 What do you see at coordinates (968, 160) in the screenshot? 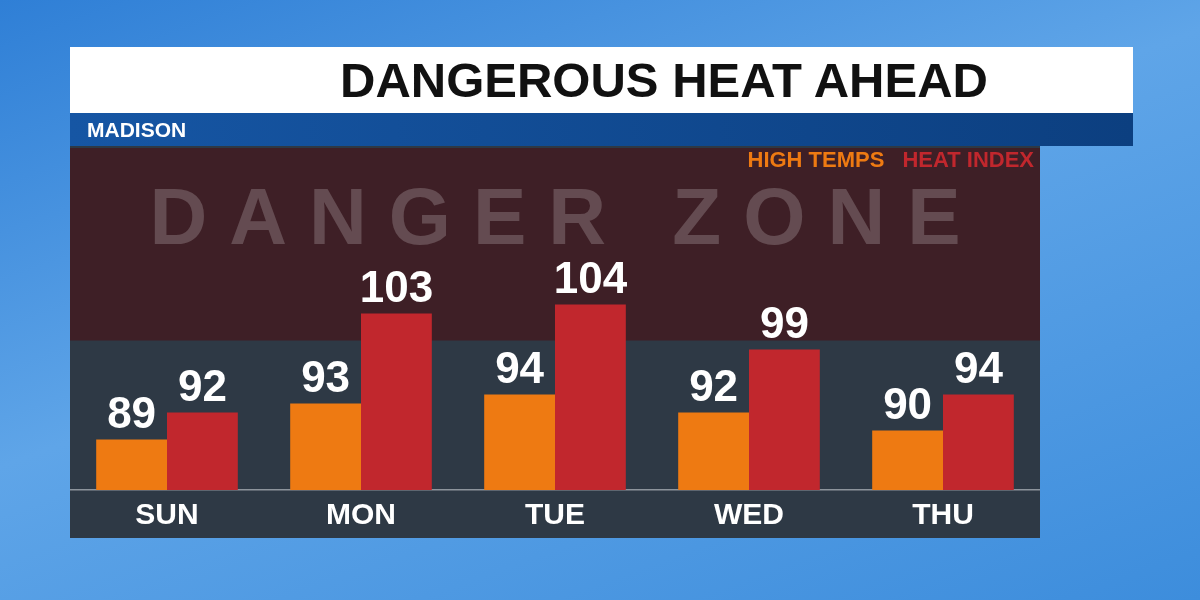
I see `text: HEAT INDEX` at bounding box center [968, 160].